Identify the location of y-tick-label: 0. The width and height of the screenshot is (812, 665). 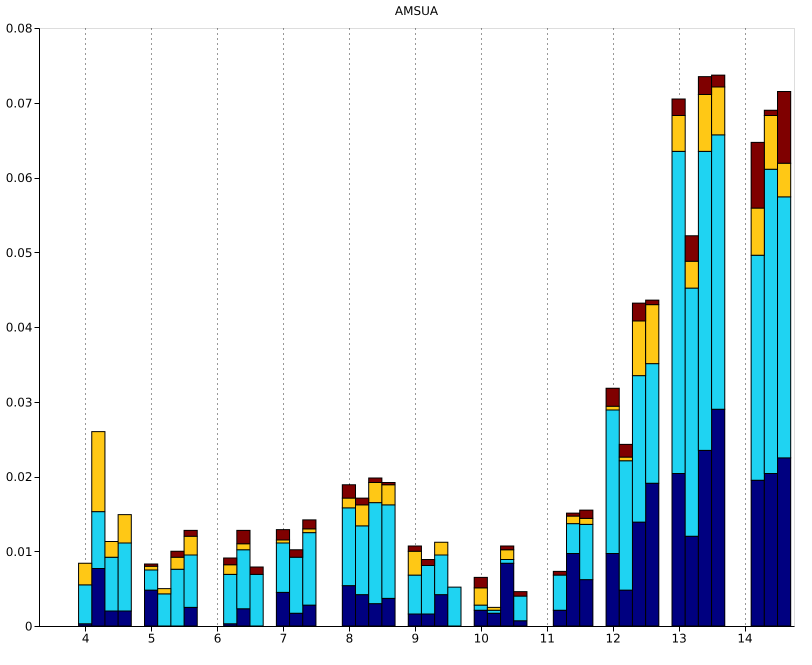
(28, 627).